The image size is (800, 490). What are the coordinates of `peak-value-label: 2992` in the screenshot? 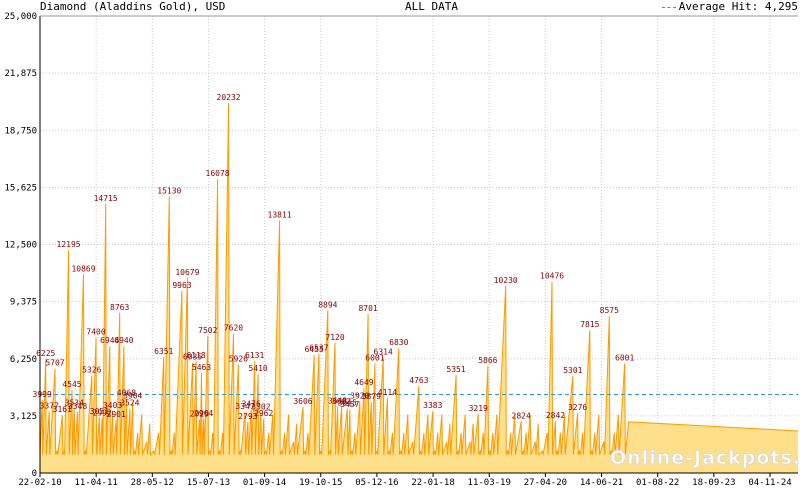 It's located at (102, 412).